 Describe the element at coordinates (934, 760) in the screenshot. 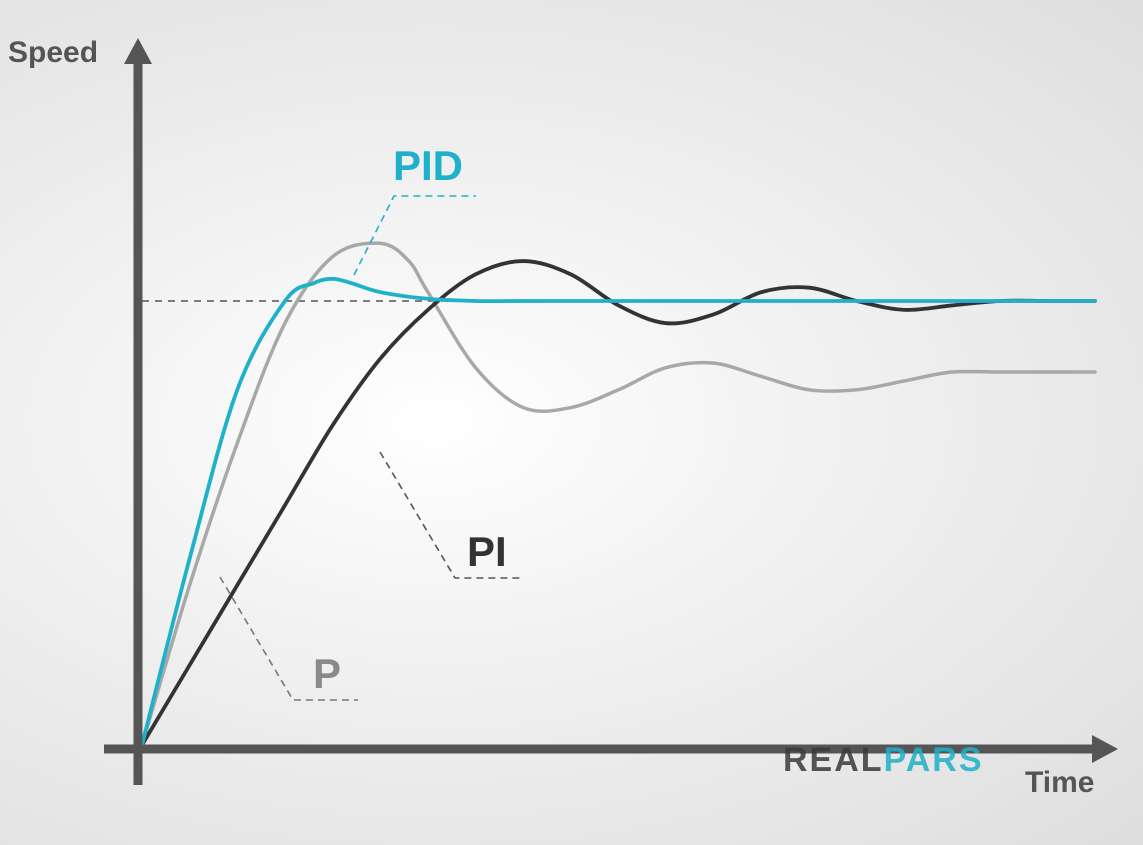

I see `watermark-pars: PARS` at that location.